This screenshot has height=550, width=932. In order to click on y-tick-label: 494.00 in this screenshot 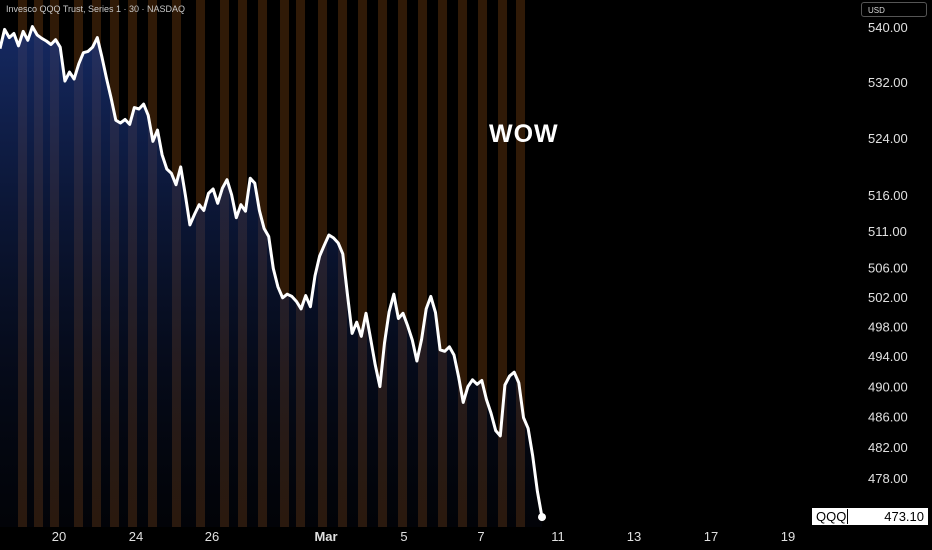, I will do `click(888, 356)`.